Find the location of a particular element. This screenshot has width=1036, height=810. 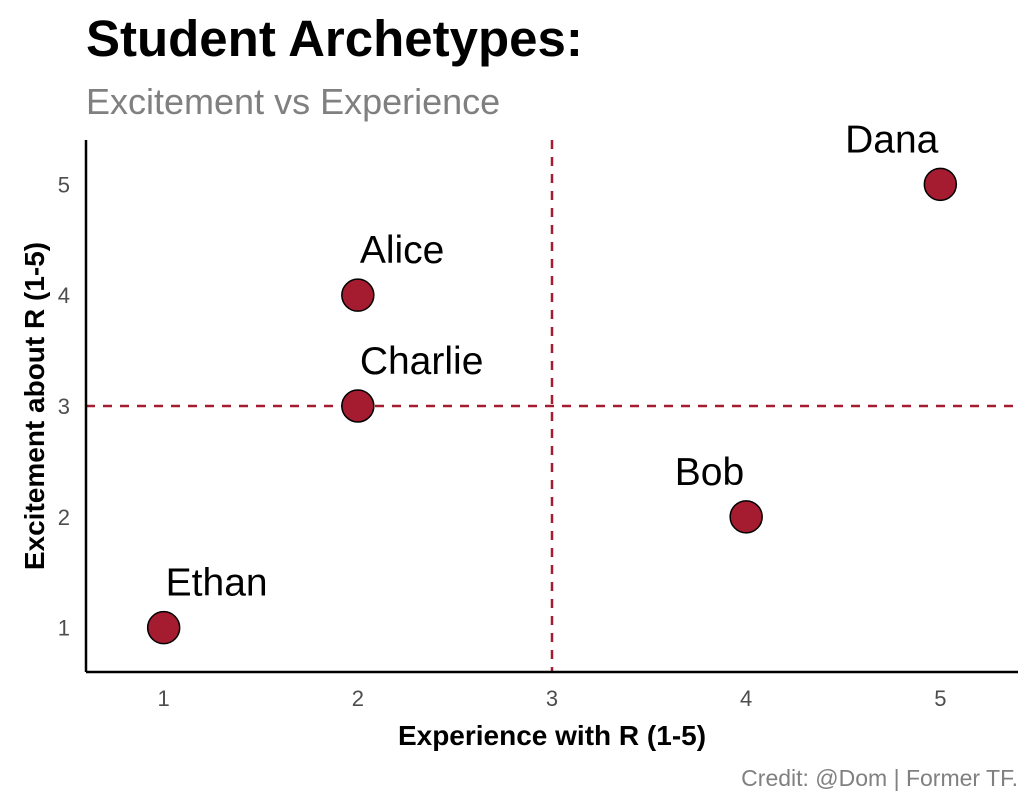

x-tick-label: 4 is located at coordinates (746, 698).